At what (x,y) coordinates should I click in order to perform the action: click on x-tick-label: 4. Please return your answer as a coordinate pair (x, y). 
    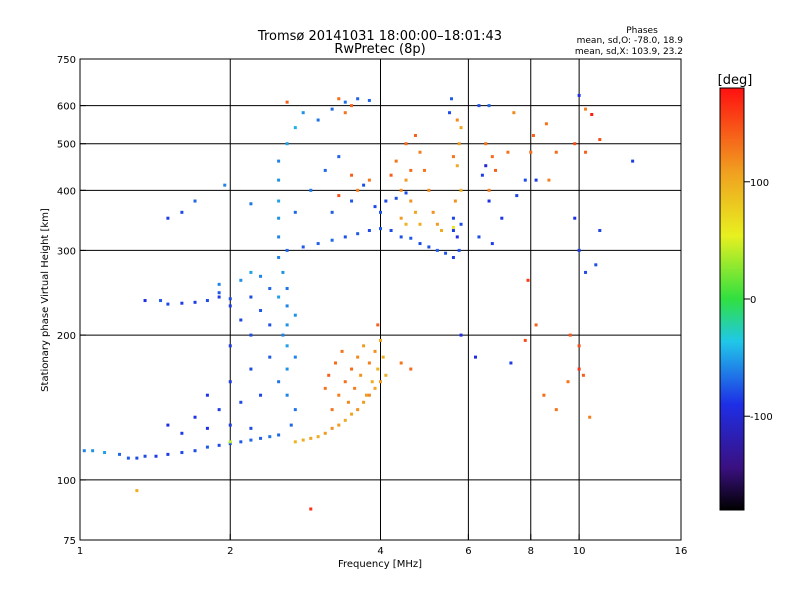
    Looking at the image, I should click on (380, 551).